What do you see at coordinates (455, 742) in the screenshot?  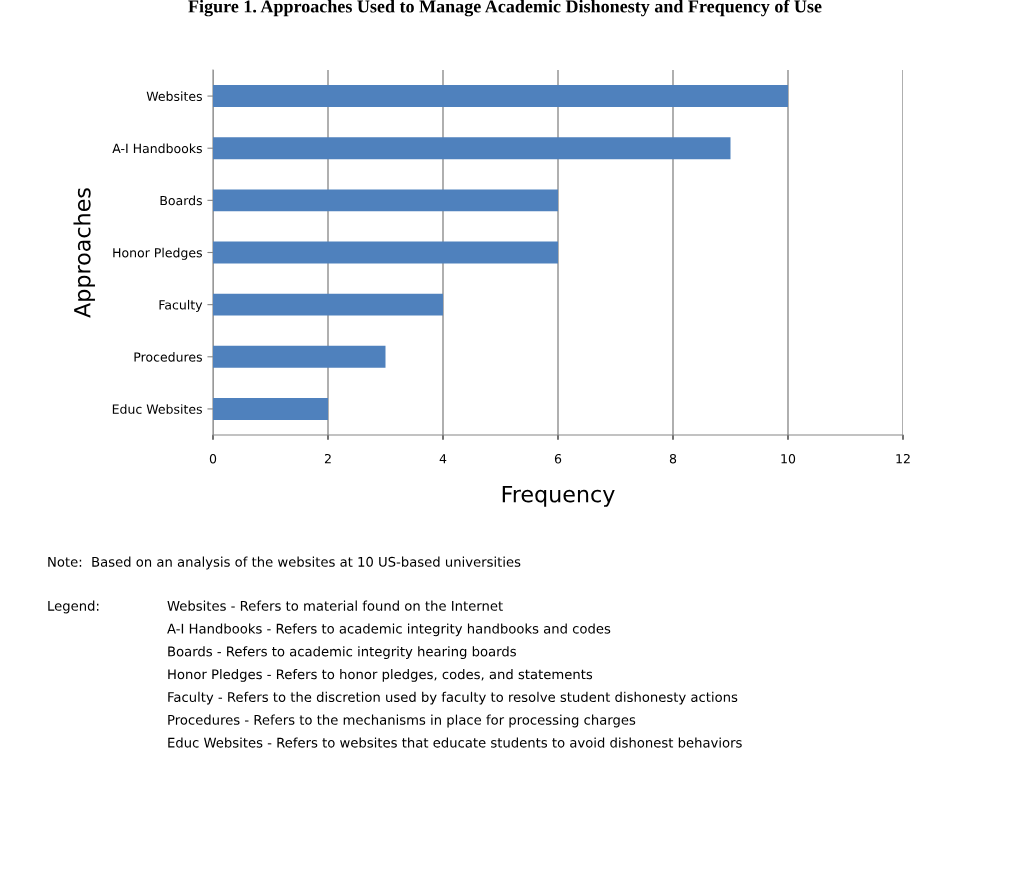 I see `text: Educ Websites - Refers to websites that educate students to avoid dishonest behaviors` at bounding box center [455, 742].